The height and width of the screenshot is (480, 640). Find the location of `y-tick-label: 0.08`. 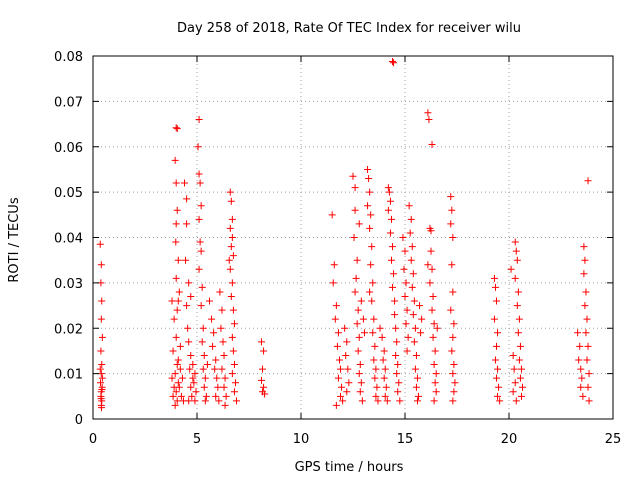

y-tick-label: 0.08 is located at coordinates (68, 57).